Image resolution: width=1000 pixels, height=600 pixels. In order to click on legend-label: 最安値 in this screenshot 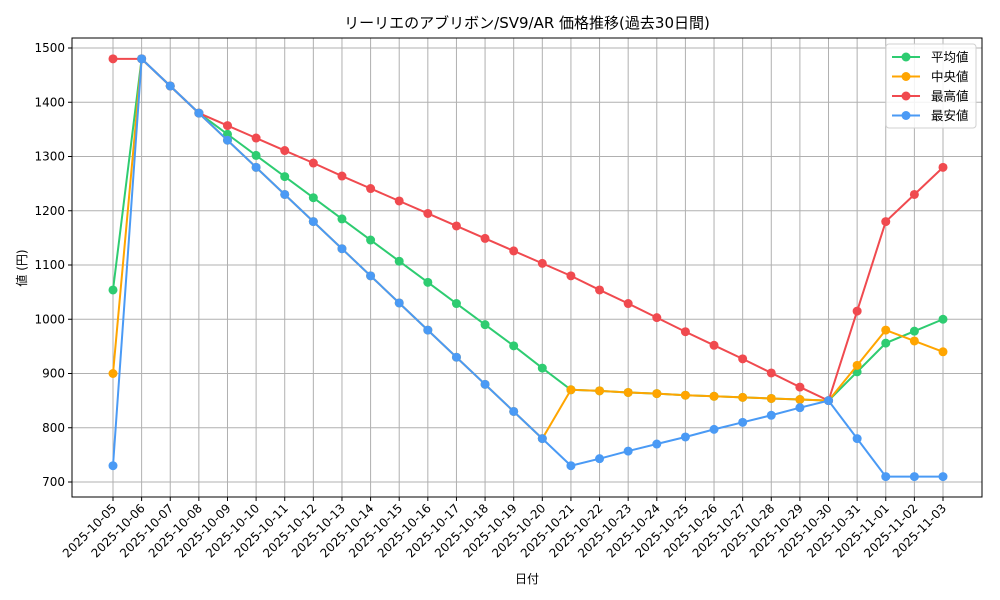, I will do `click(950, 115)`.